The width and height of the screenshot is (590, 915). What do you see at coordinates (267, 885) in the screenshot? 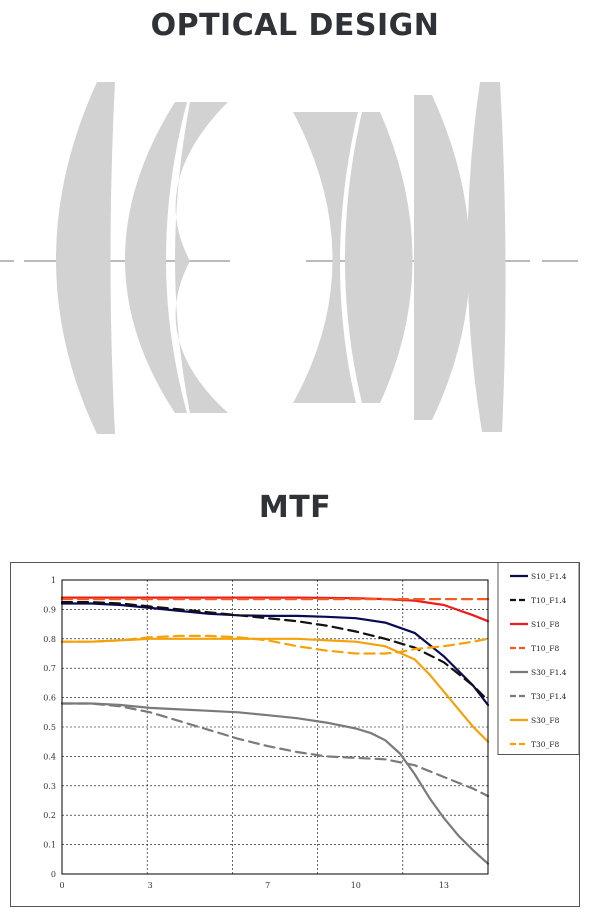
I see `x-tick-label: 7` at bounding box center [267, 885].